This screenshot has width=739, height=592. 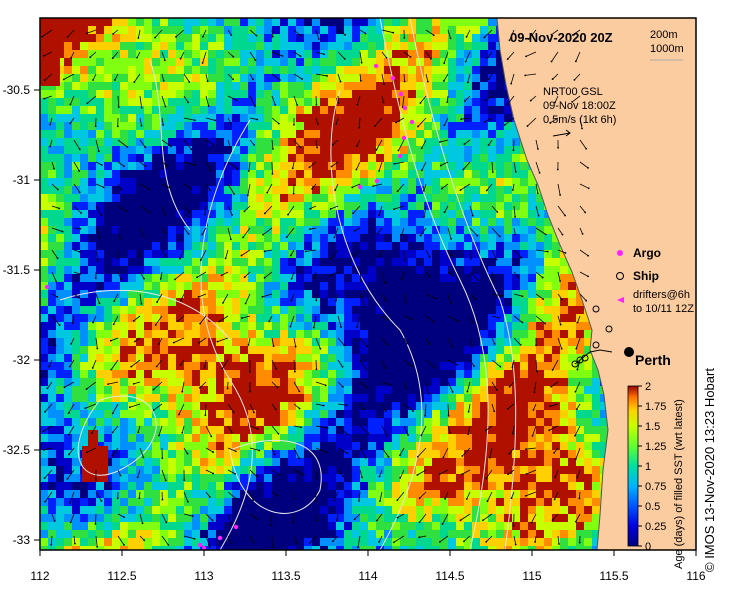 I want to click on x-tick-label: 116, so click(x=695, y=576).